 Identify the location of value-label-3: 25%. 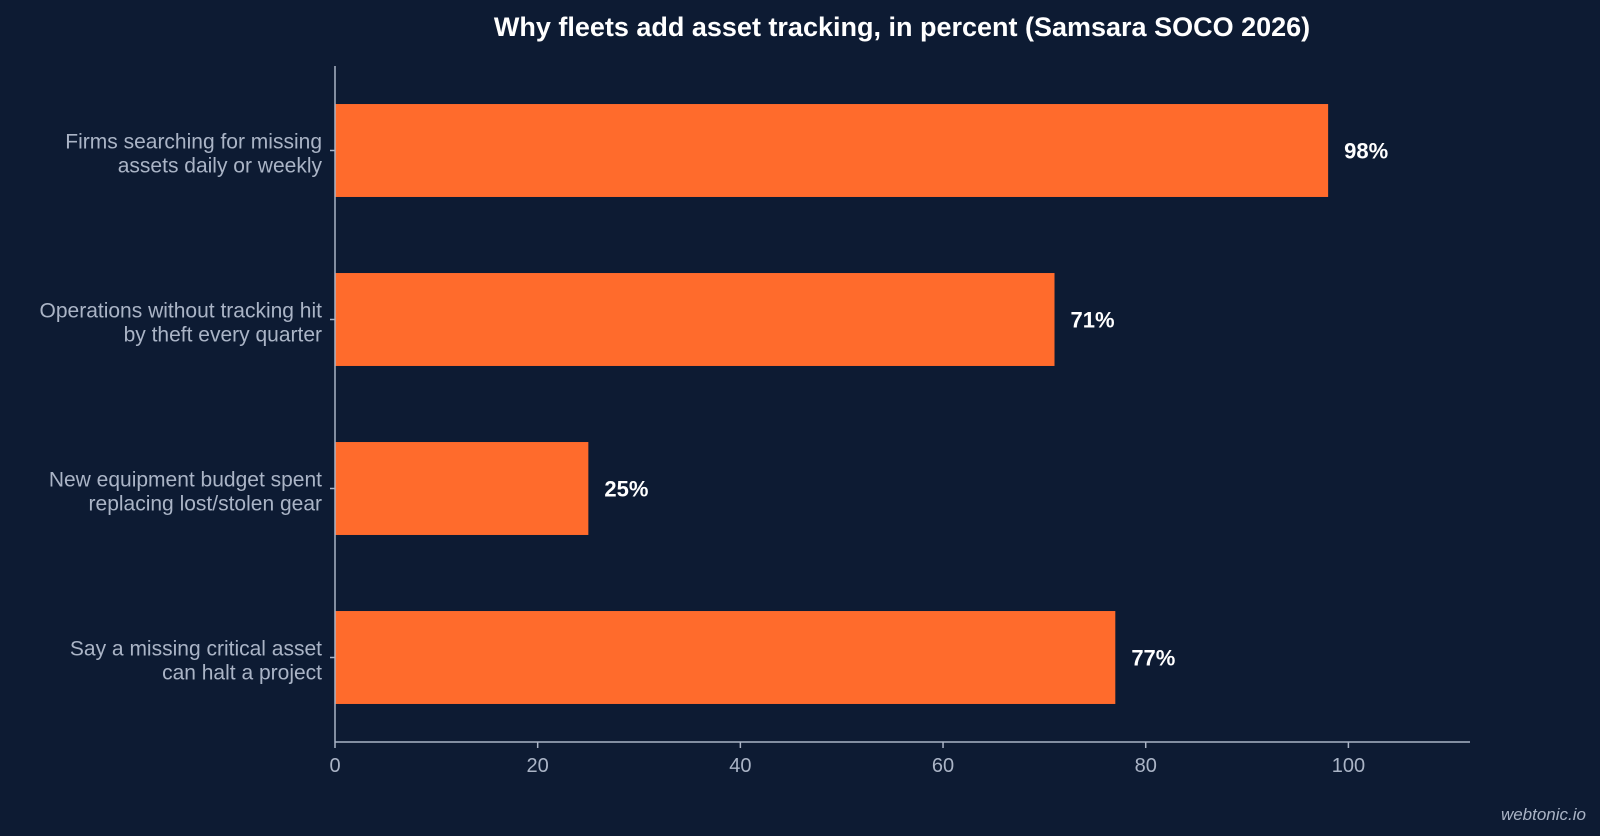
(626, 489).